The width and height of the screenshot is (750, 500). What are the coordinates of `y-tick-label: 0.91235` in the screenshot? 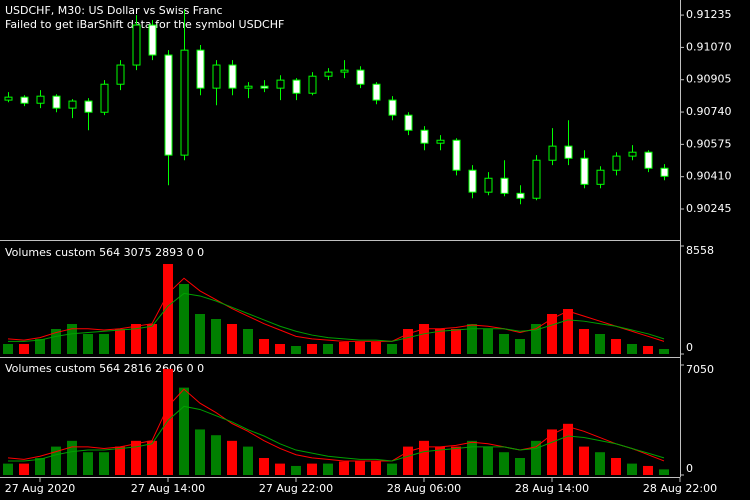 It's located at (709, 14).